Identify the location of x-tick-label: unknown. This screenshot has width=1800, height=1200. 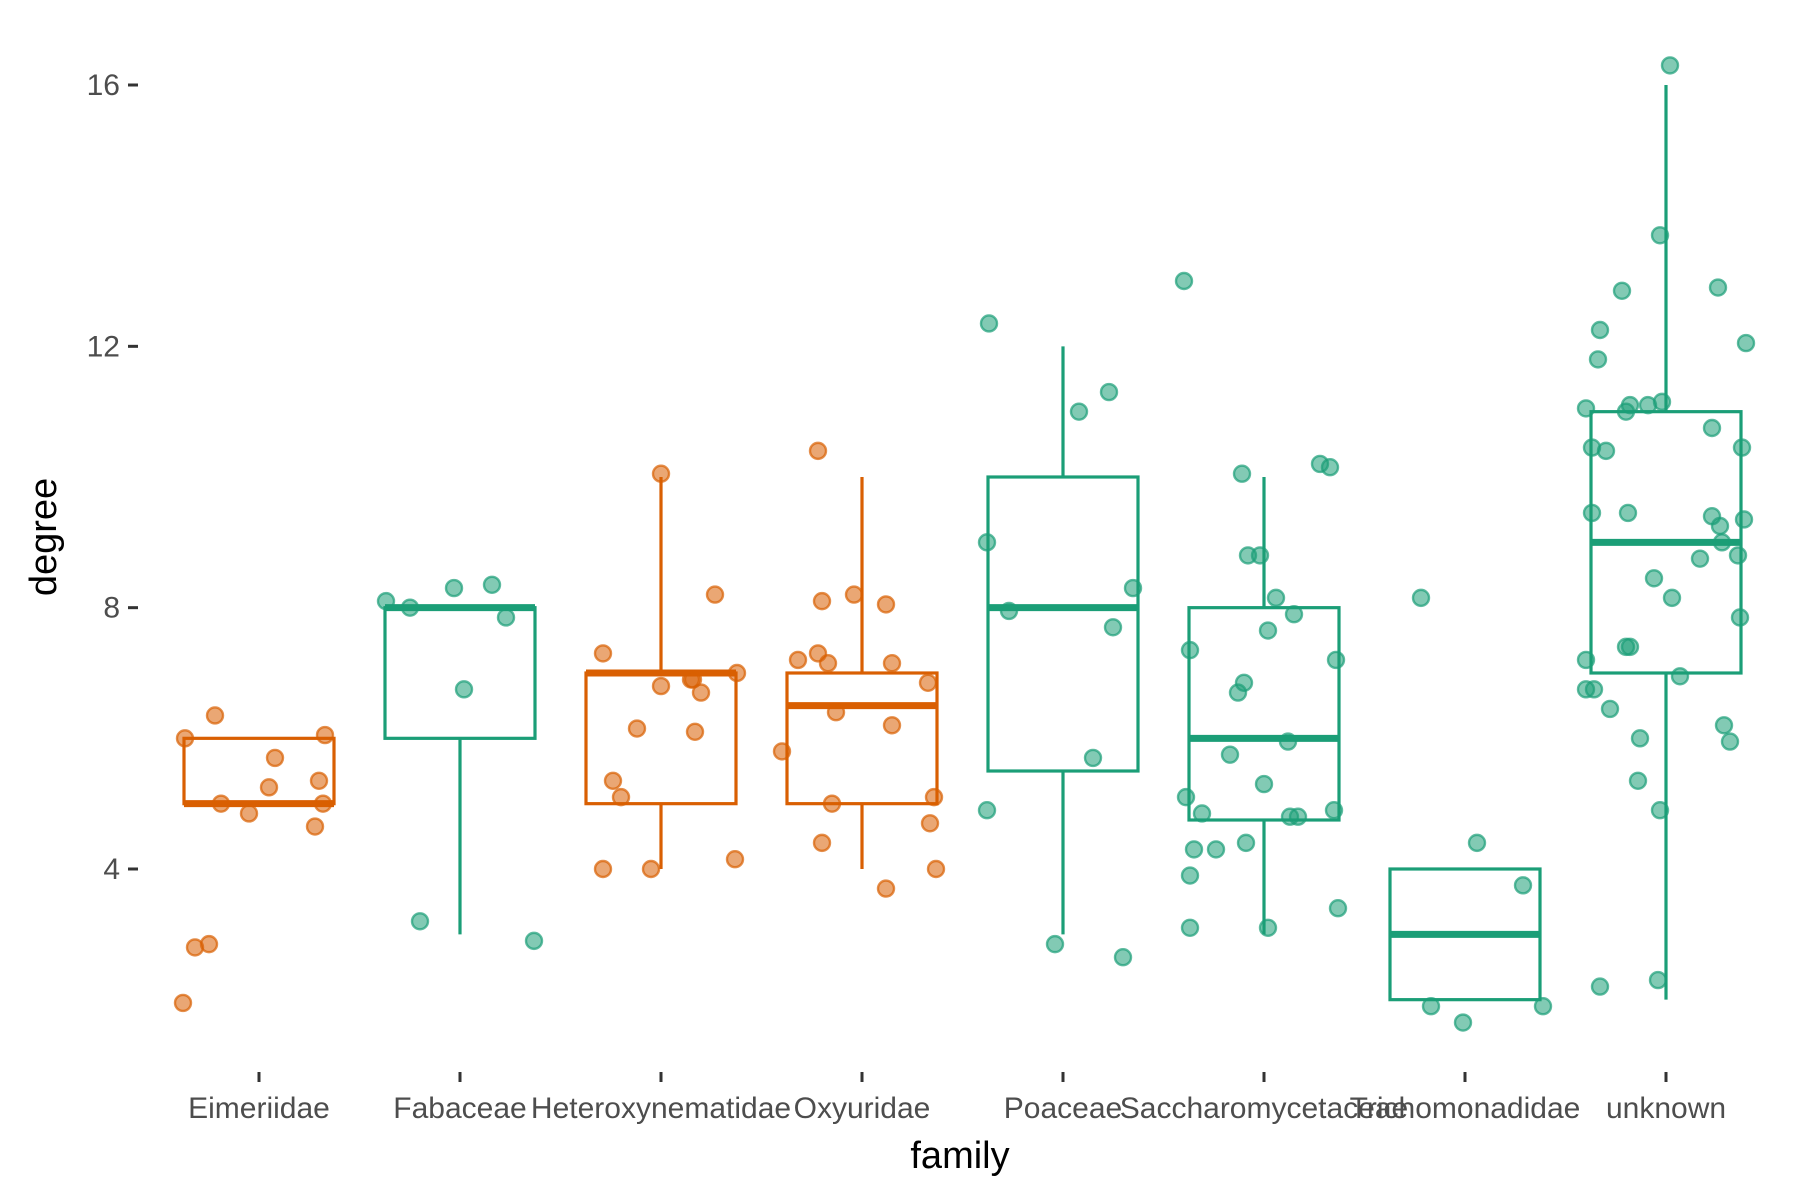
(1666, 1108).